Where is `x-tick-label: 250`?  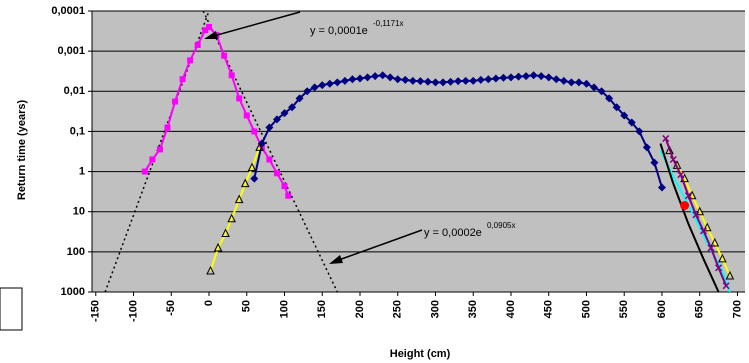 x-tick-label: 250 is located at coordinates (398, 309).